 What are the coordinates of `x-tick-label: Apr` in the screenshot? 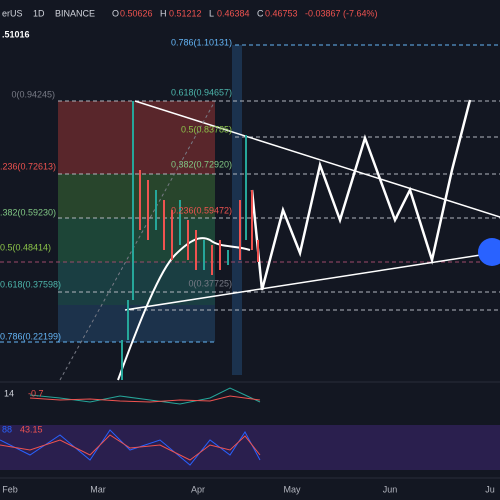 It's located at (198, 489).